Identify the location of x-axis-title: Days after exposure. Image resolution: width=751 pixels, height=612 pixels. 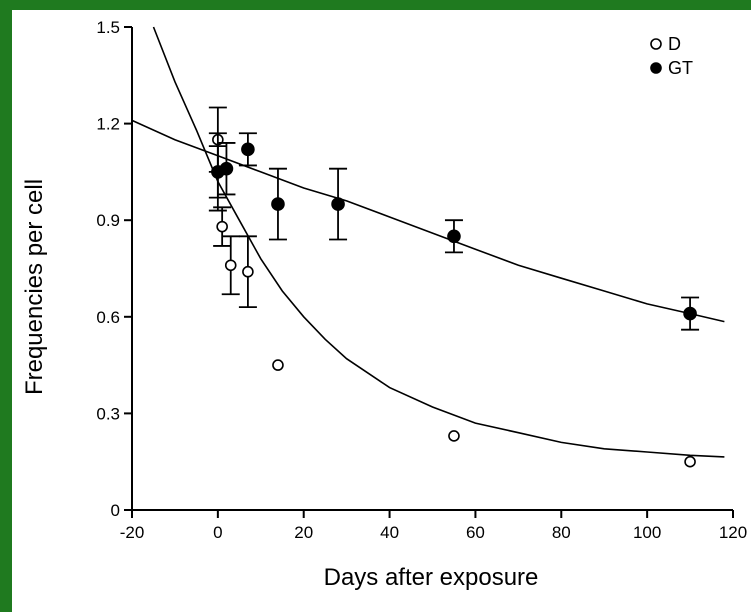
(431, 577).